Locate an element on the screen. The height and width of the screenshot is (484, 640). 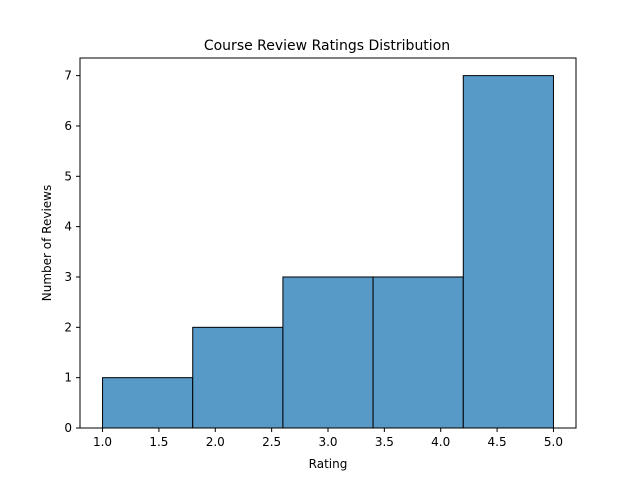
y-tick-label: 7 is located at coordinates (68, 76).